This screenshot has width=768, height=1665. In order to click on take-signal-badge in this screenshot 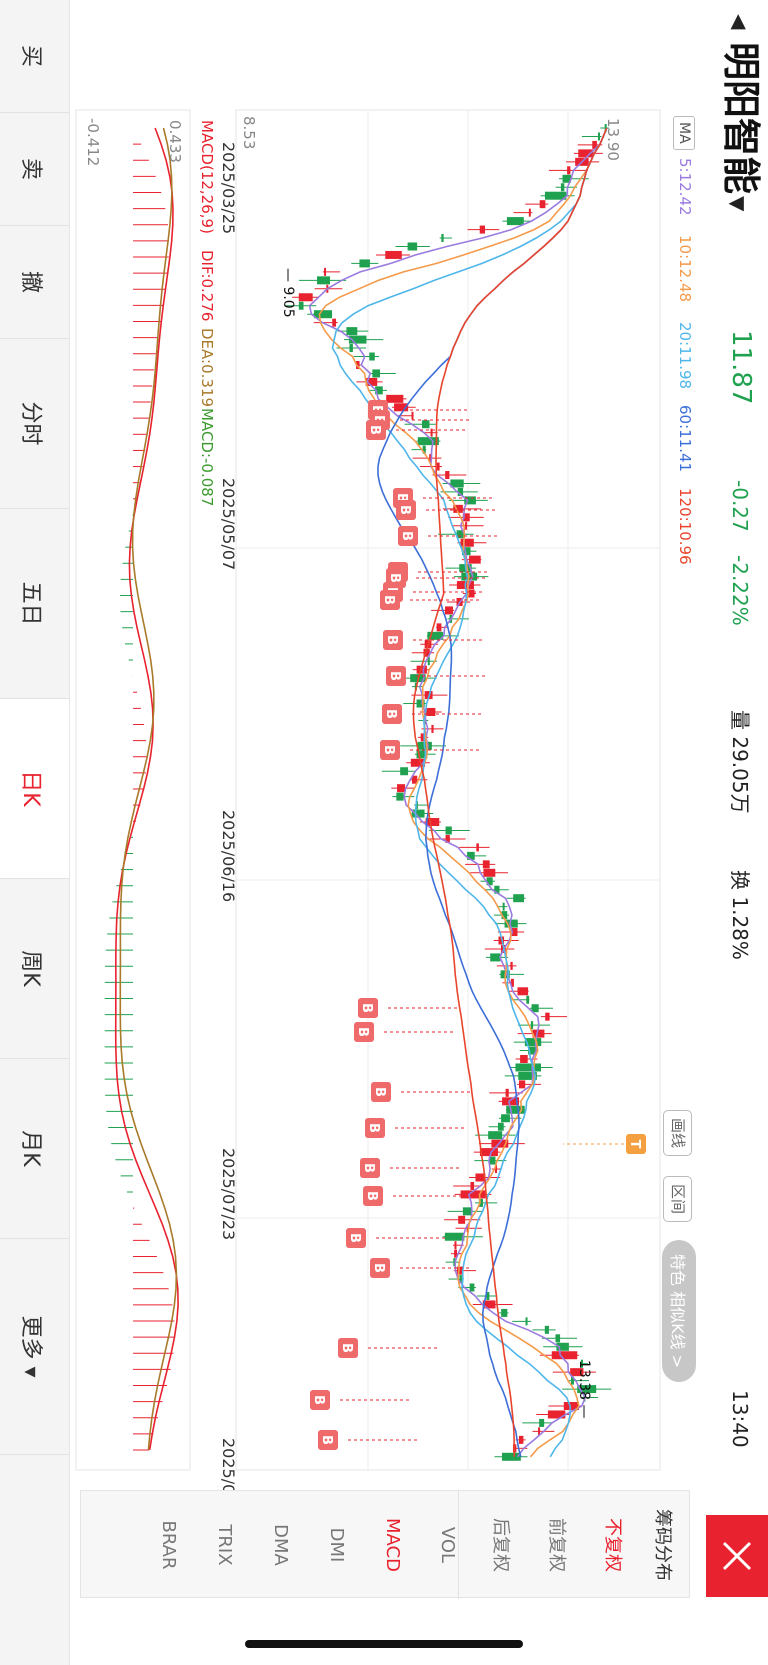, I will do `click(636, 1144)`.